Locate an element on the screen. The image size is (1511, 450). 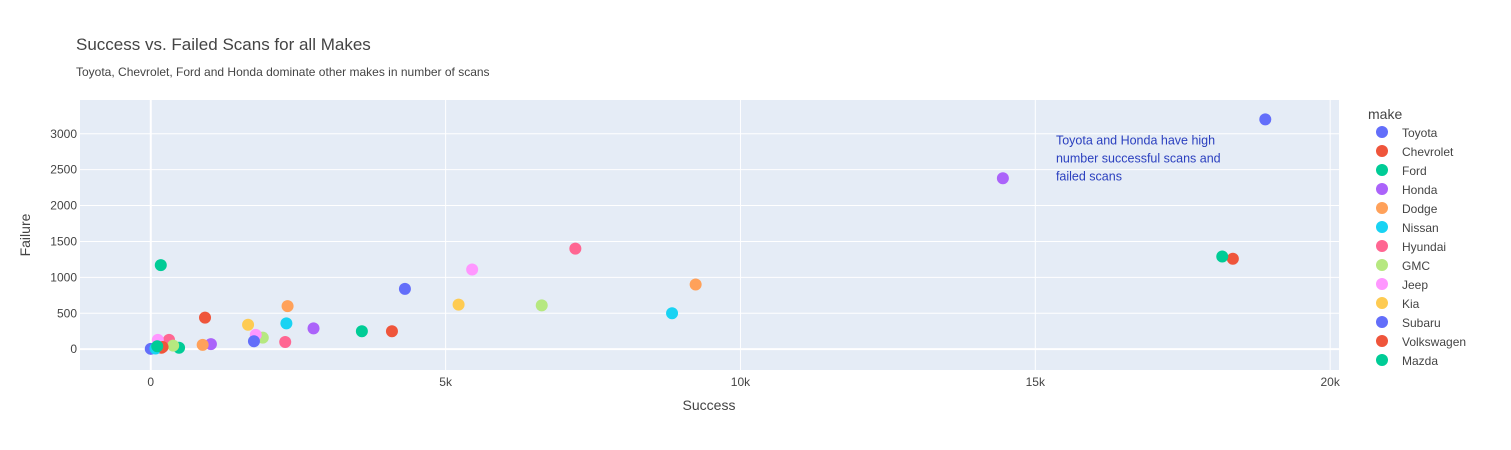
chart-title: Success vs. Failed Scans for all Makes is located at coordinates (223, 44).